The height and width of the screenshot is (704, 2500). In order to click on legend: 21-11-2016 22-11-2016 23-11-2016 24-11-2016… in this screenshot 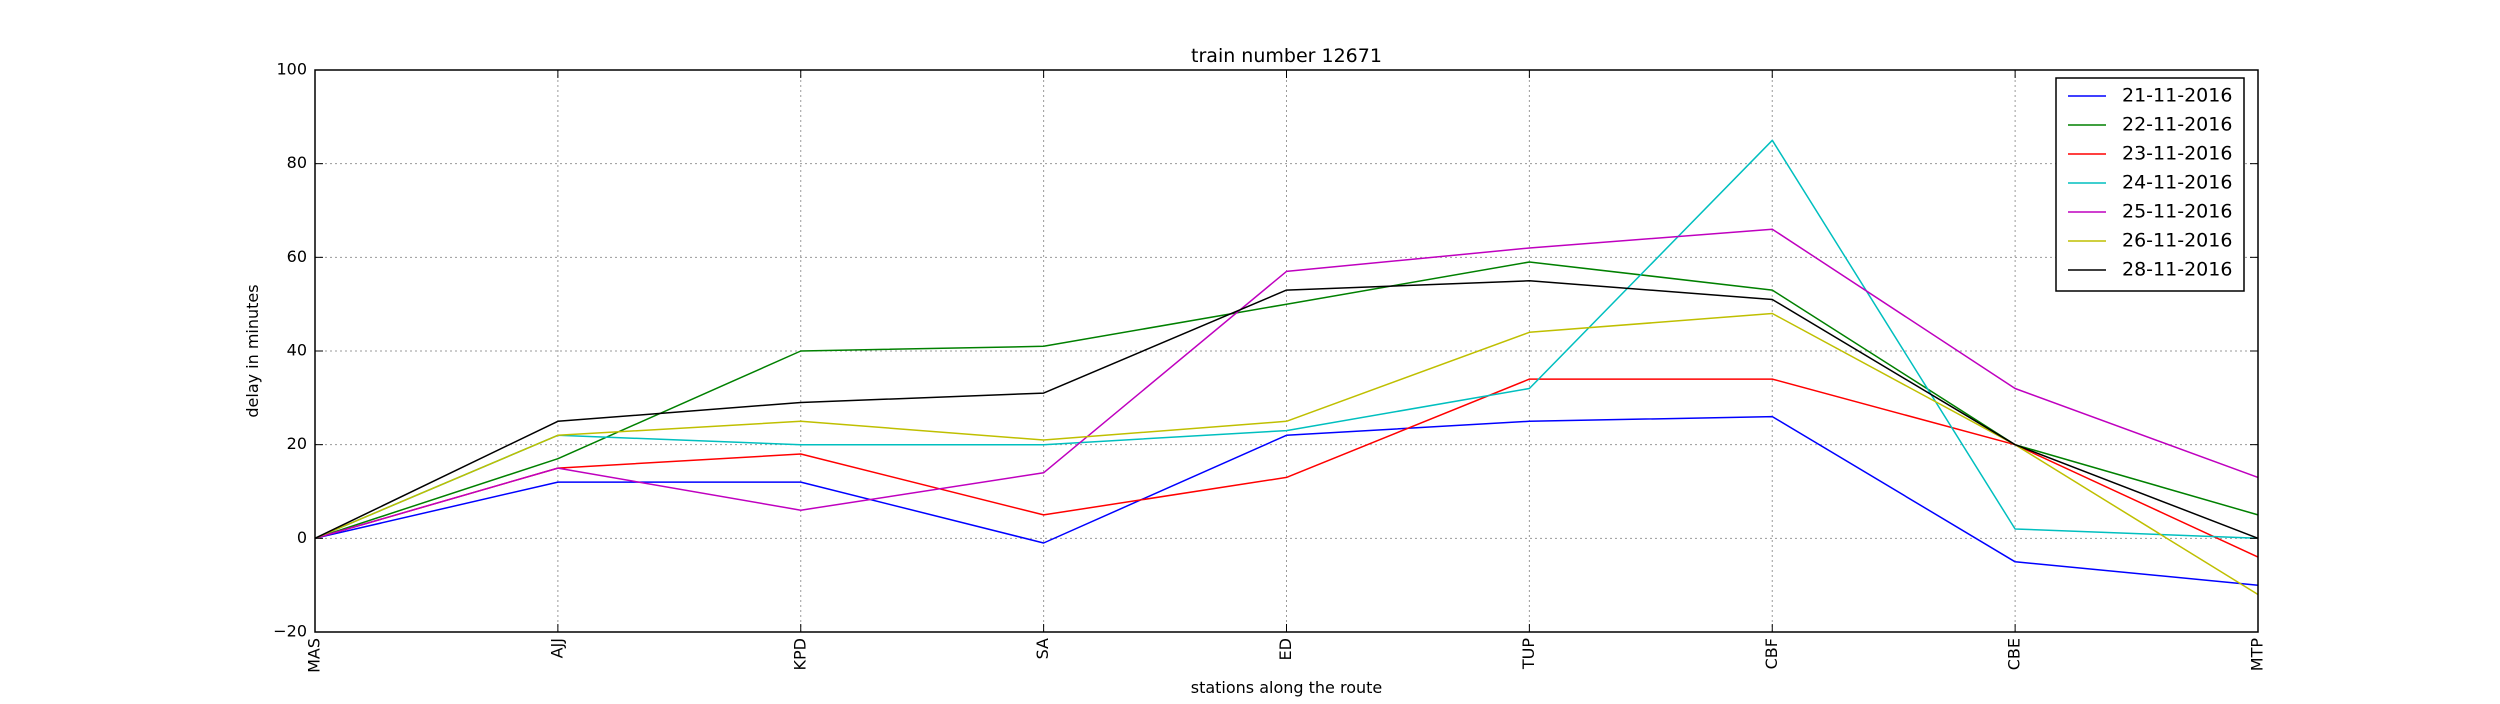, I will do `click(2150, 184)`.